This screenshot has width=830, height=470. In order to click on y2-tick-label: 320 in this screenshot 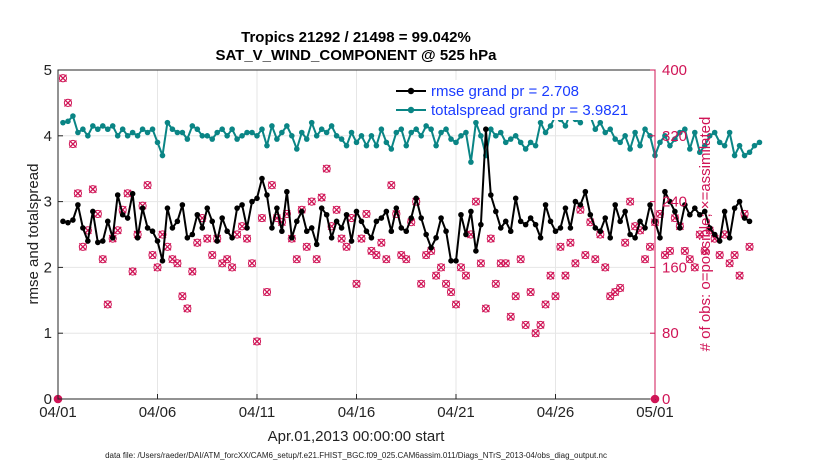, I will do `click(674, 136)`.